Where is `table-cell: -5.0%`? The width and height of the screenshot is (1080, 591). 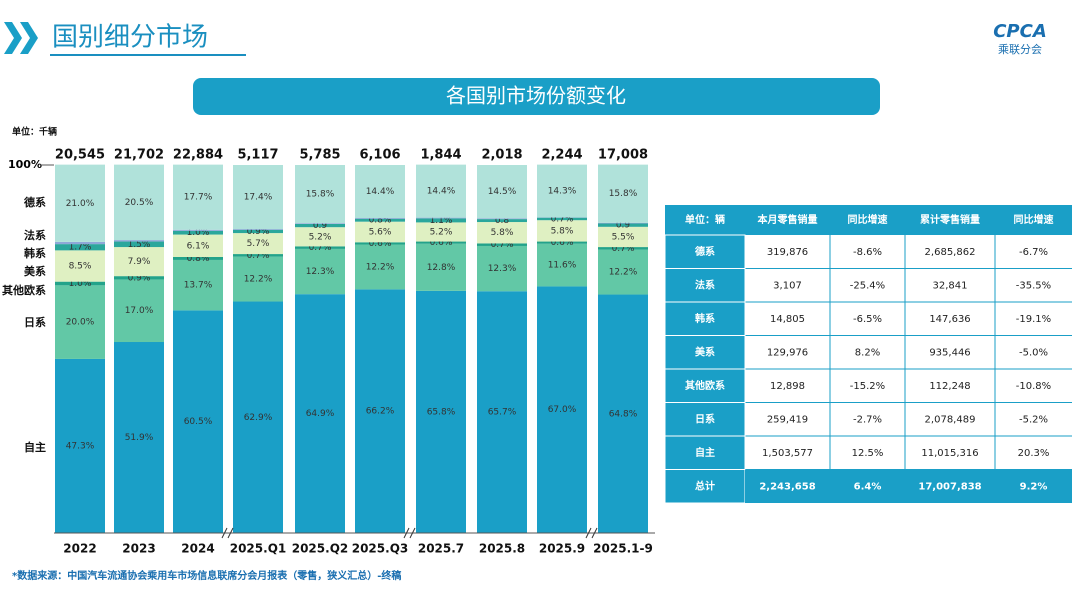
table-cell: -5.0% is located at coordinates (1033, 352).